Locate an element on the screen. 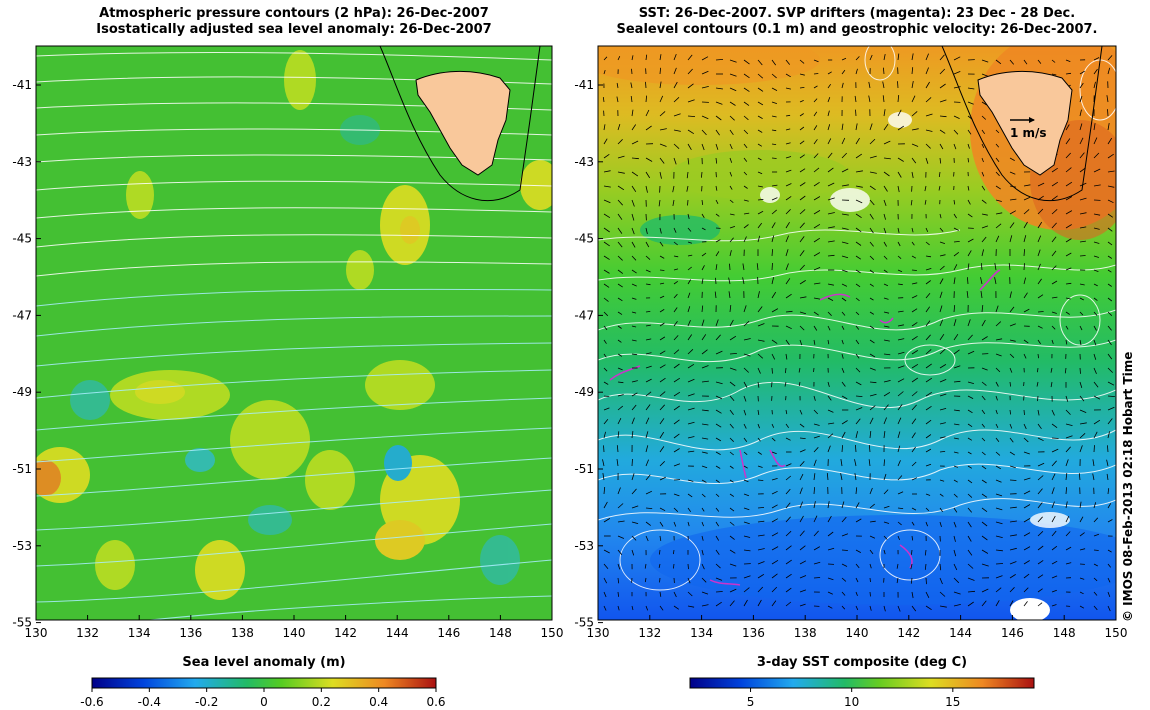  right-lon-tick-label: 140 is located at coordinates (857, 633).